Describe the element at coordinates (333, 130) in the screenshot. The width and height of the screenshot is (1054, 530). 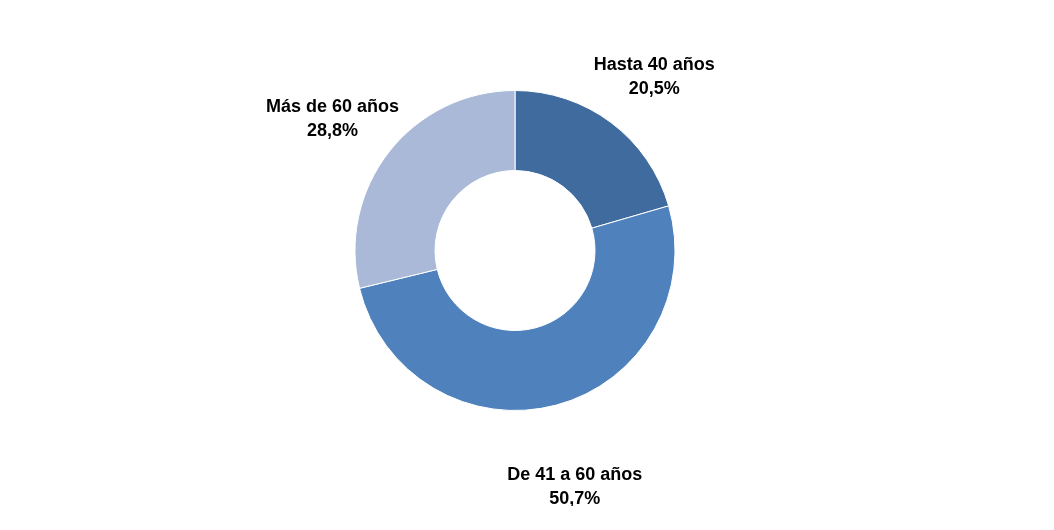
I see `data-label: 28,8%` at that location.